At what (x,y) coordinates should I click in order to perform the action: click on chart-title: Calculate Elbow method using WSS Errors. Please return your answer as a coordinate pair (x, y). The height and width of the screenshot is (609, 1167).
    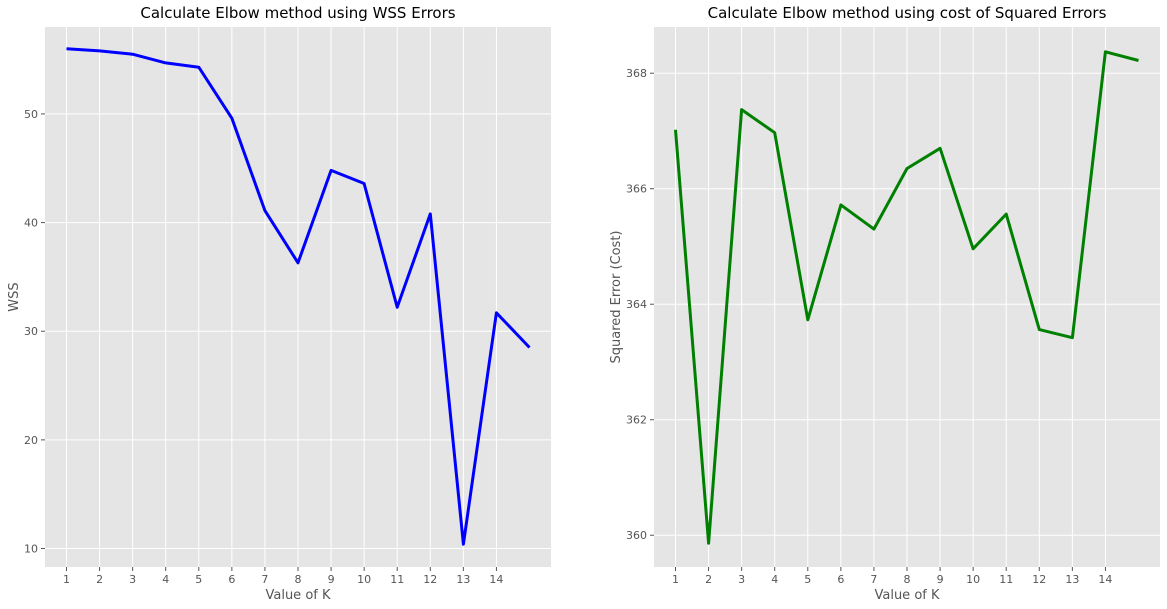
    Looking at the image, I should click on (297, 13).